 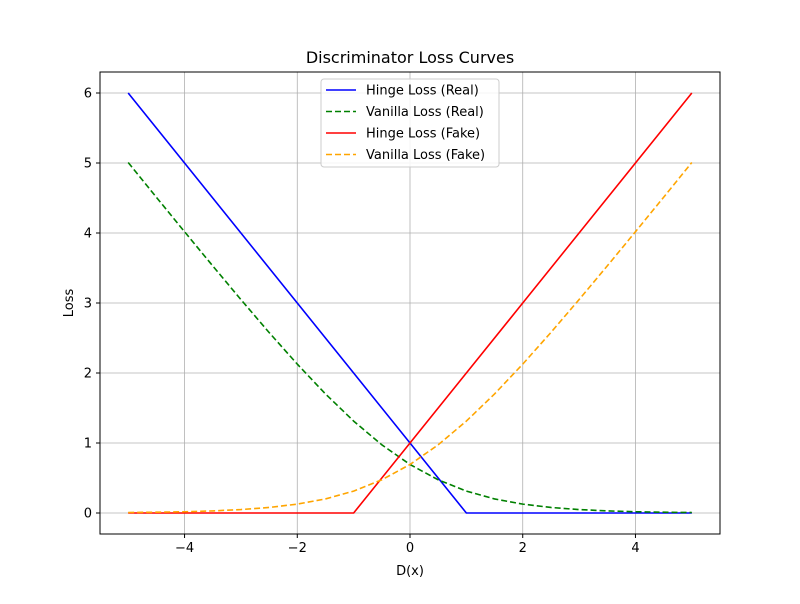 I want to click on legend-label-hinge-loss-real: Hinge Loss (Real), so click(x=422, y=91).